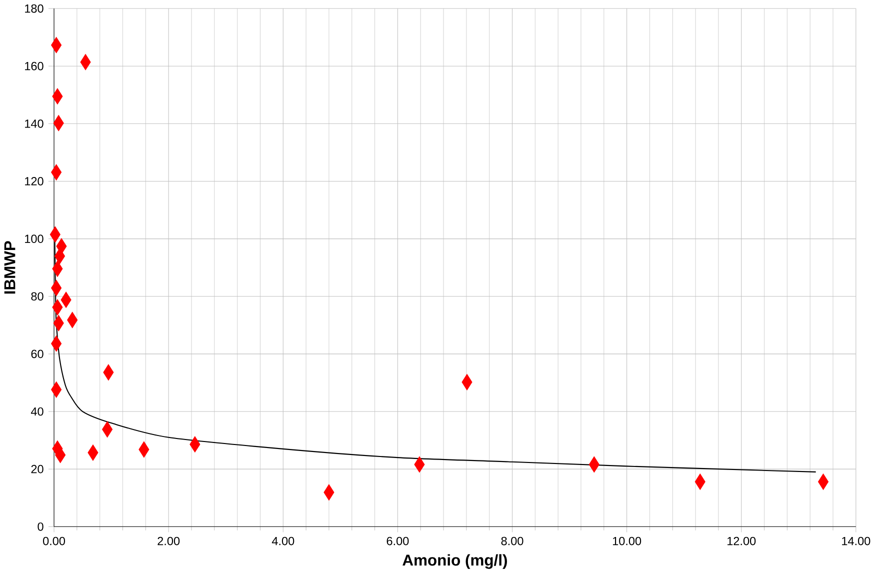  What do you see at coordinates (37, 469) in the screenshot?
I see `y-tick-label: 20` at bounding box center [37, 469].